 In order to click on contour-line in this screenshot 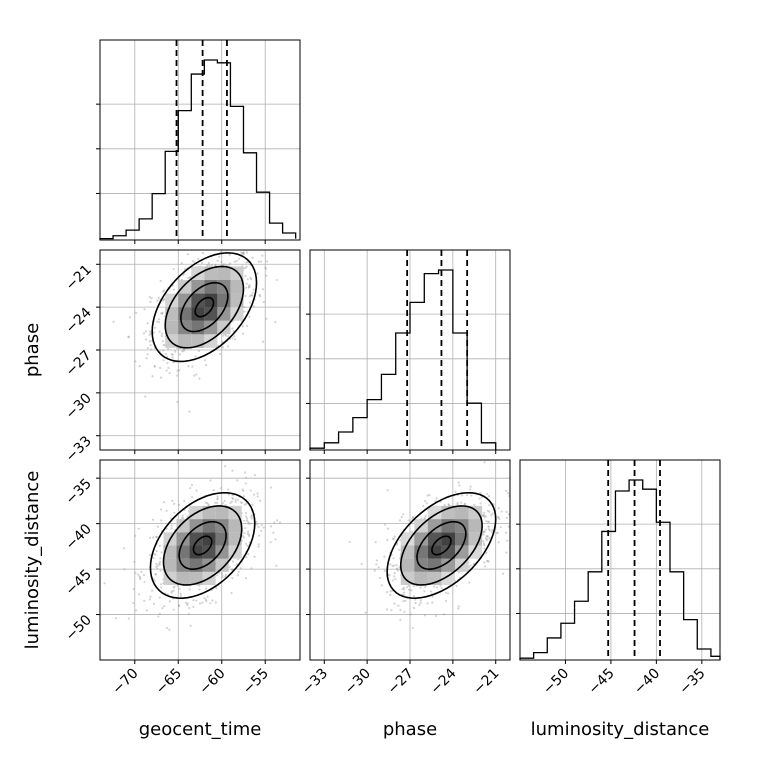, I will do `click(441, 545)`.